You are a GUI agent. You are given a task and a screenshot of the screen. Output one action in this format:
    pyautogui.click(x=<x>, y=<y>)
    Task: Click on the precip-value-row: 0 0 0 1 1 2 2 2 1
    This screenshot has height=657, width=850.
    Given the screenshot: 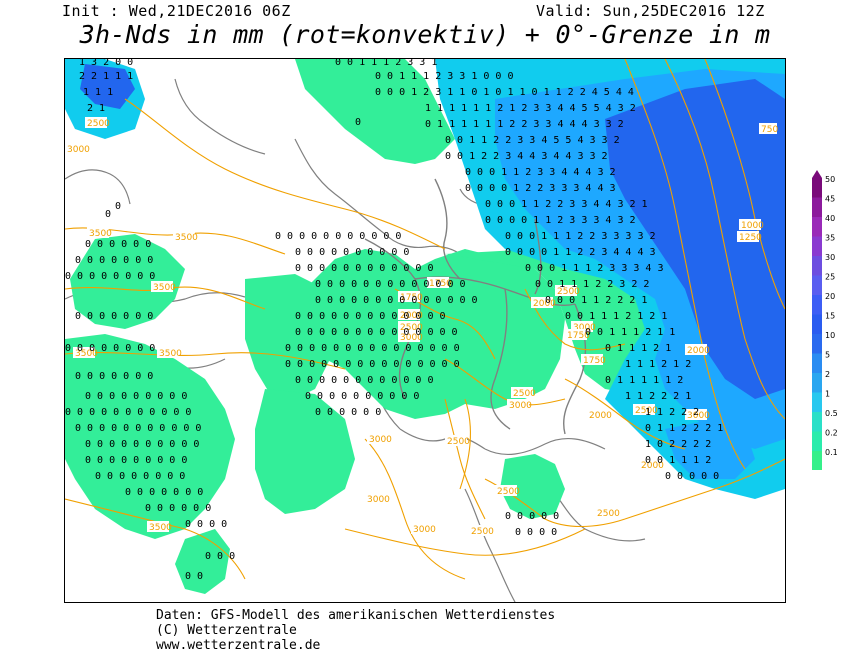 What is the action you would take?
    pyautogui.click(x=596, y=300)
    